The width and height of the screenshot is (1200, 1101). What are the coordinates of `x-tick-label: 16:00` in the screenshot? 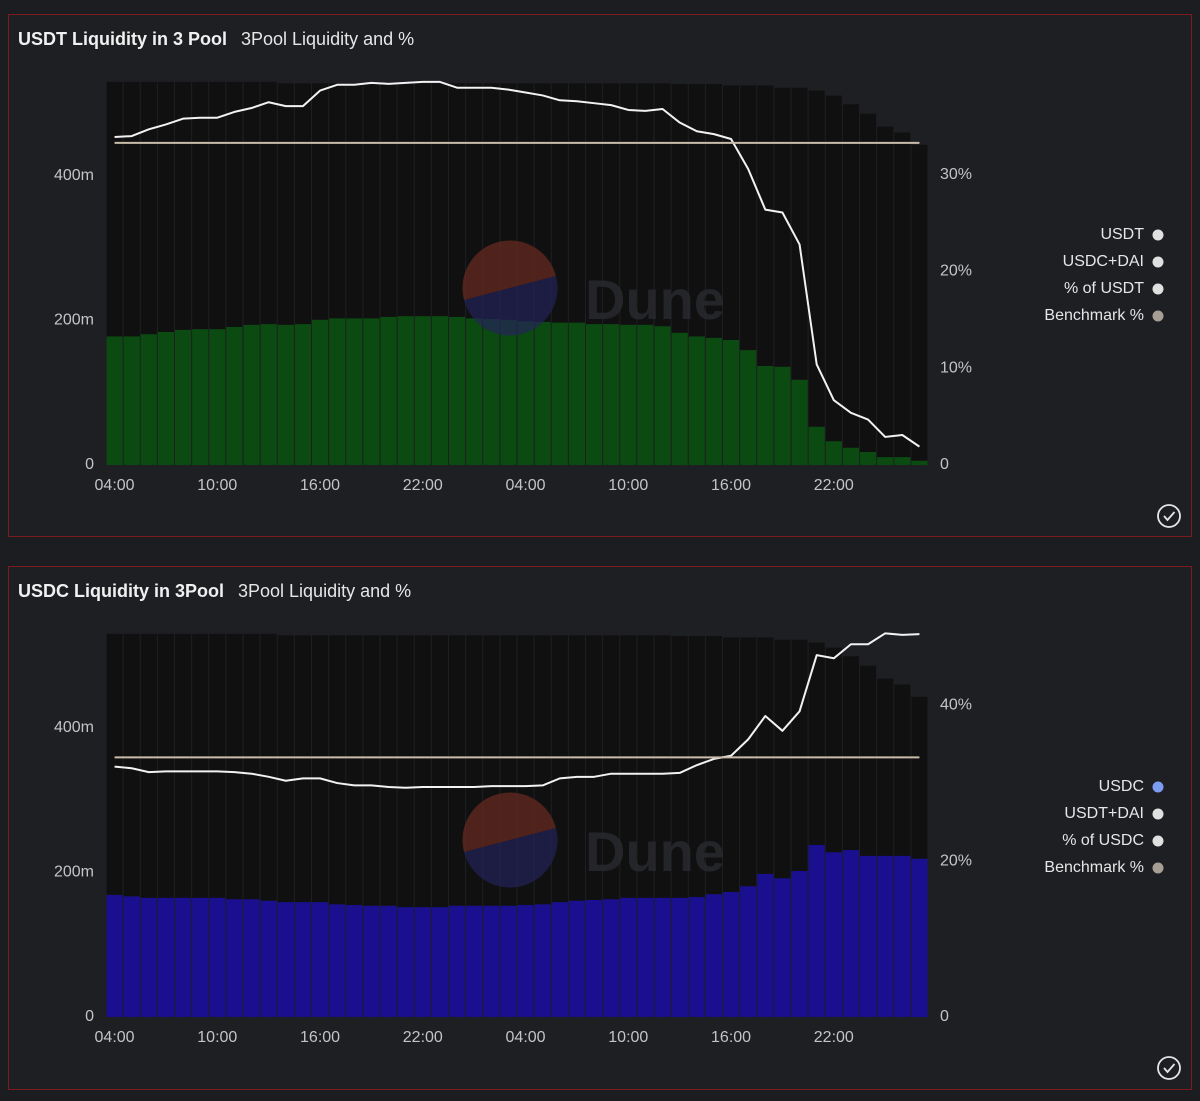 It's located at (320, 485).